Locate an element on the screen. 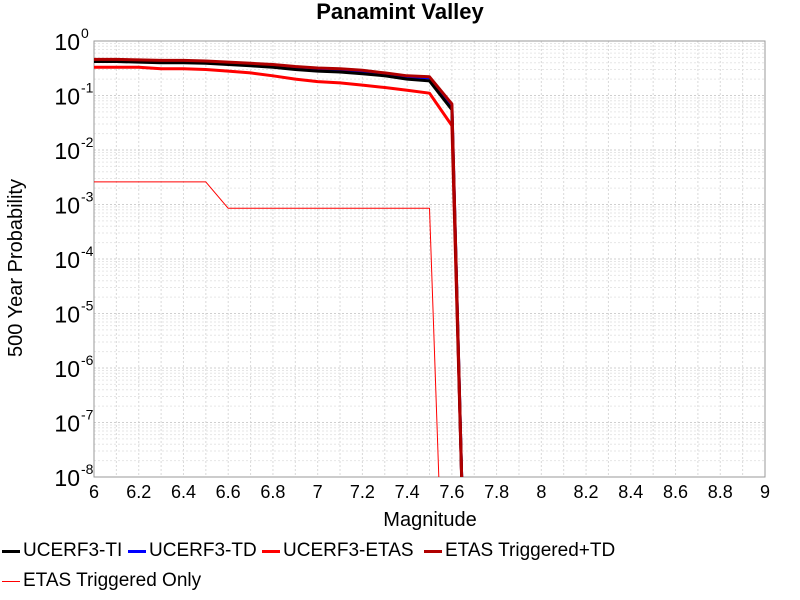 This screenshot has height=600, width=800. x-tick-label: 6.6 is located at coordinates (228, 492).